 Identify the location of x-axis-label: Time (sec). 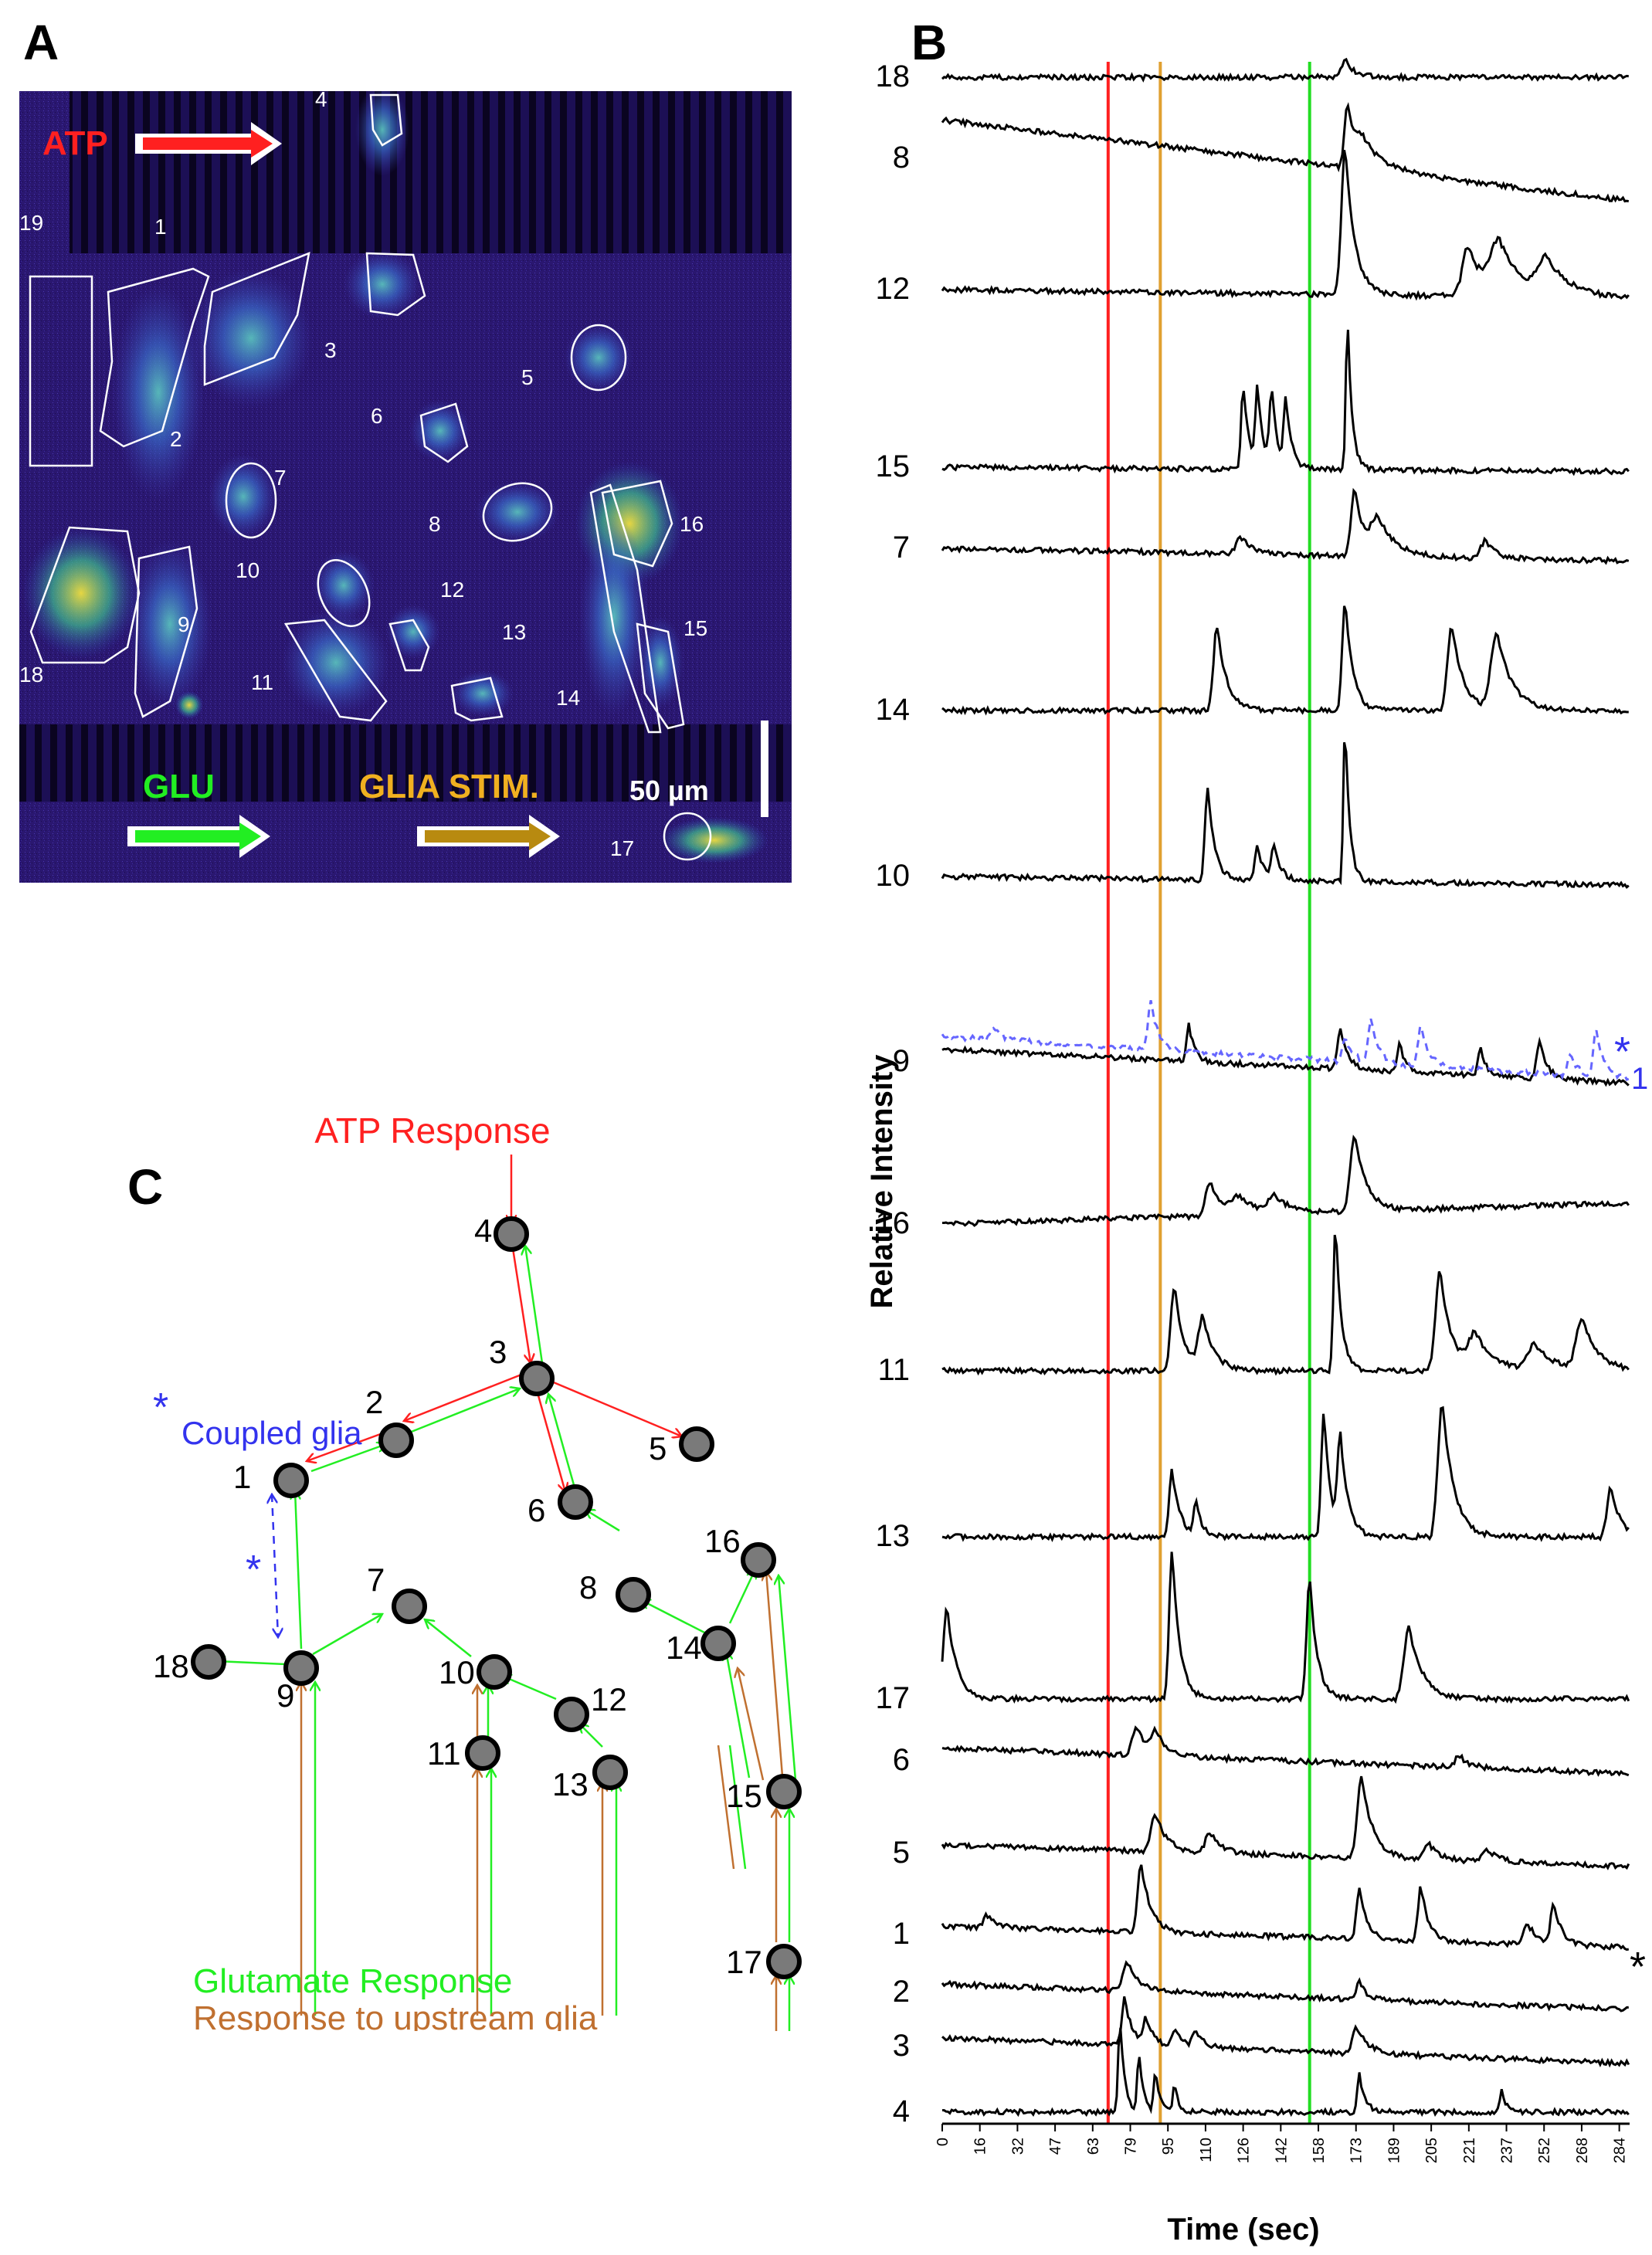
(1243, 2230).